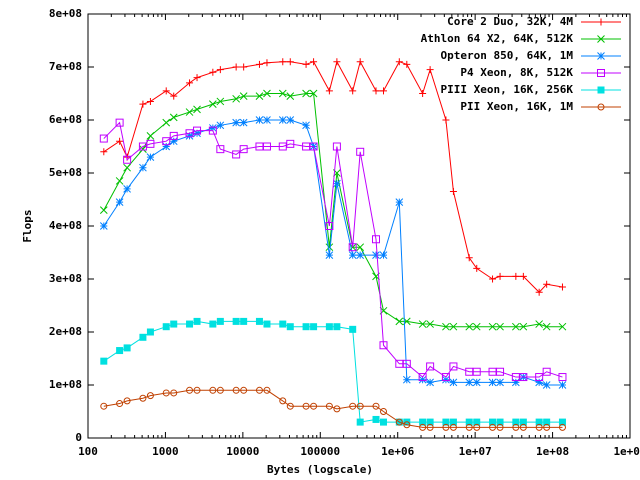 This screenshot has width=640, height=480. Describe the element at coordinates (78, 437) in the screenshot. I see `y-tick-label: 0` at that location.